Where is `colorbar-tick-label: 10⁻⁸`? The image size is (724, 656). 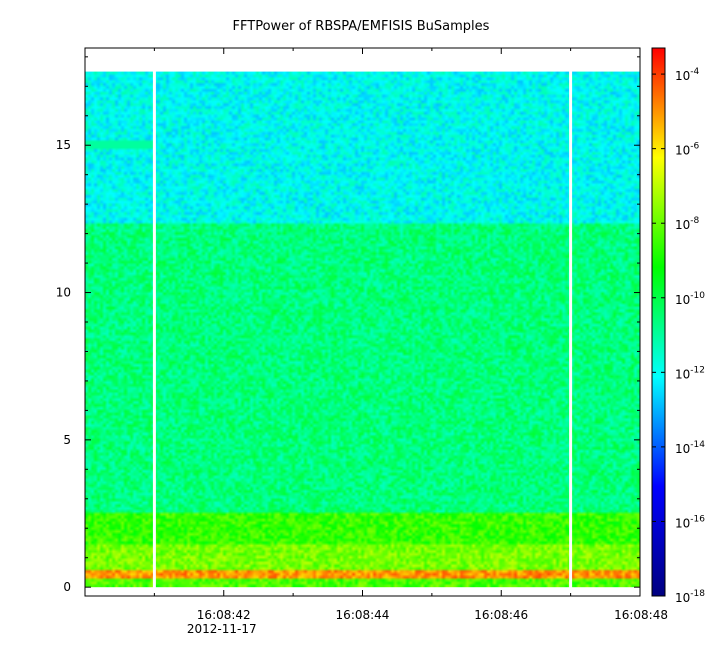
colorbar-tick-label: 10⁻⁸ is located at coordinates (687, 224).